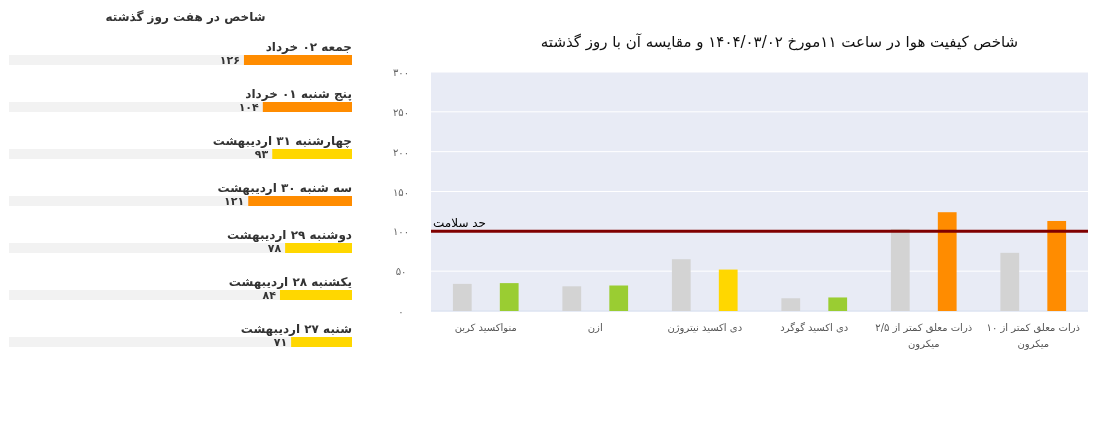  What do you see at coordinates (595, 327) in the screenshot?
I see `x-tick-label: ازن` at bounding box center [595, 327].